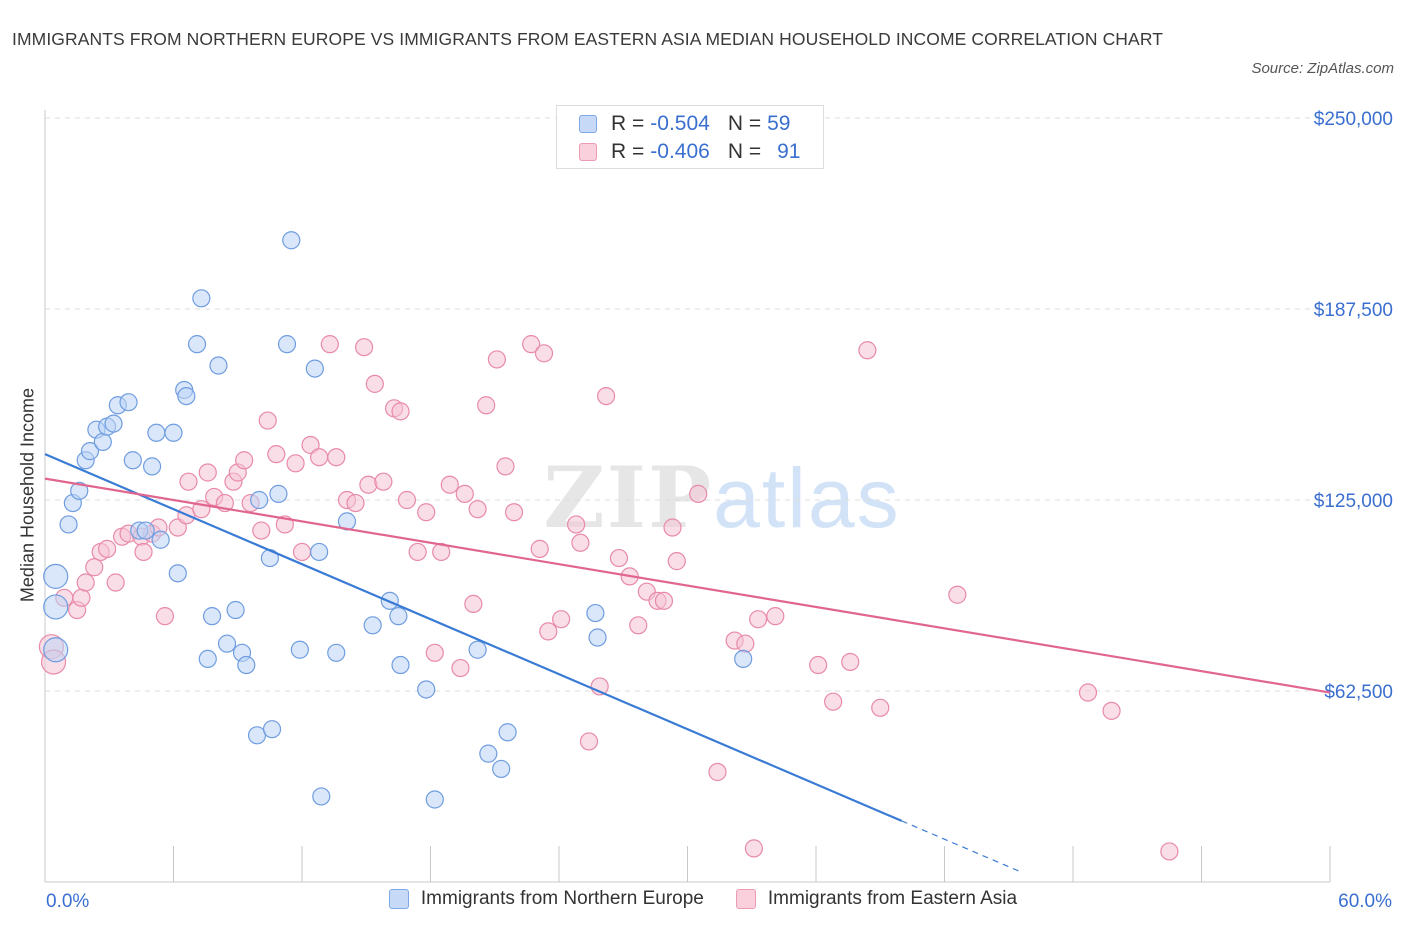  Describe the element at coordinates (68, 901) in the screenshot. I see `x-tick-label-min: 0.0%` at that location.